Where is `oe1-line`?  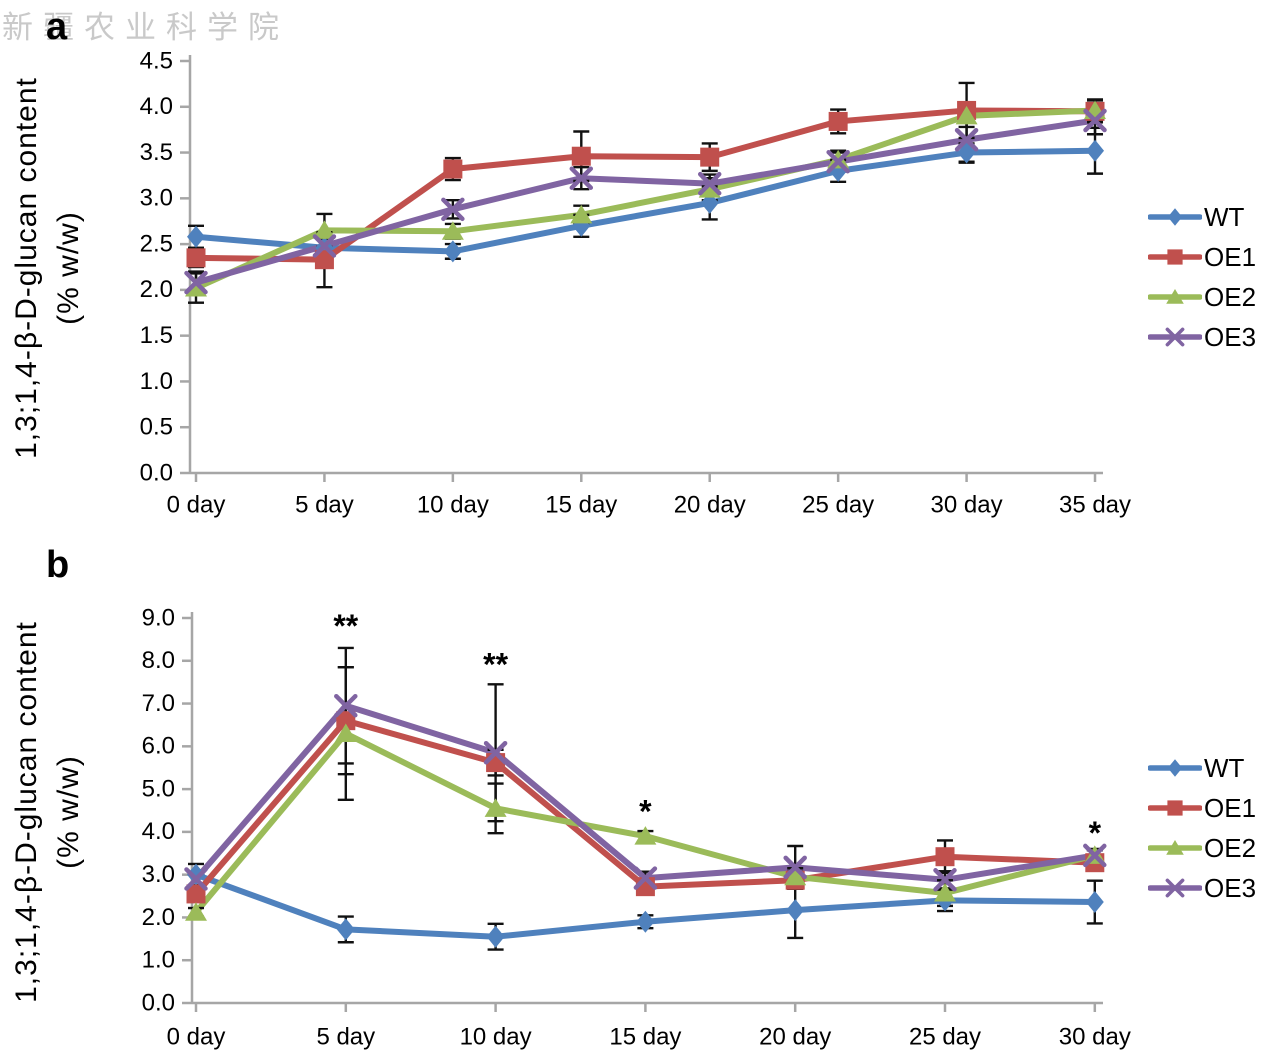
oe1-line is located at coordinates (646, 185).